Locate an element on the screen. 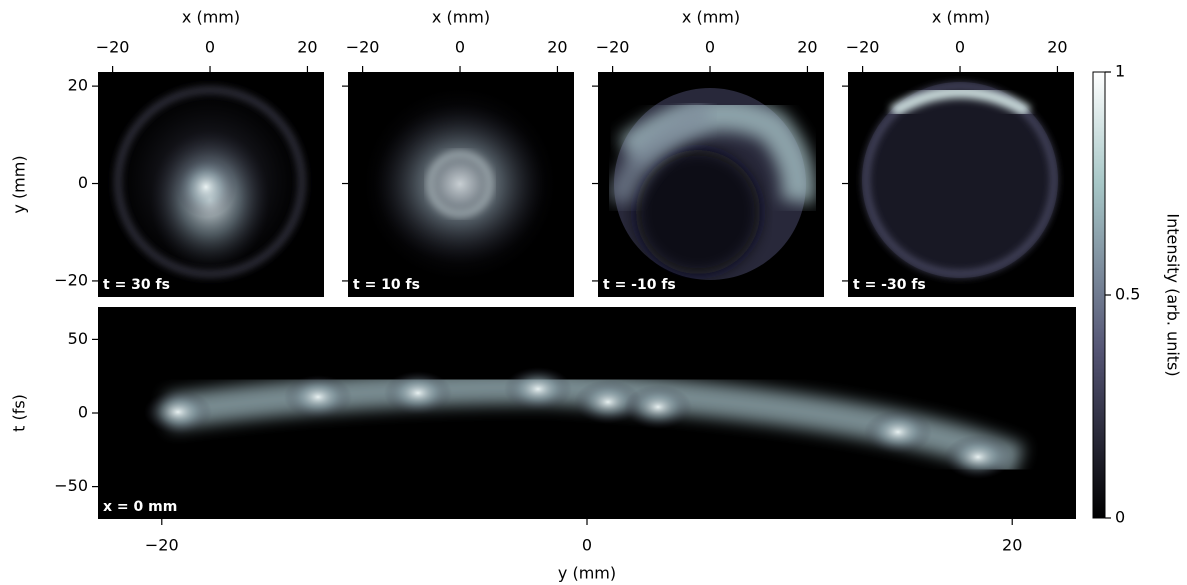  crescent is located at coordinates (659, 153).